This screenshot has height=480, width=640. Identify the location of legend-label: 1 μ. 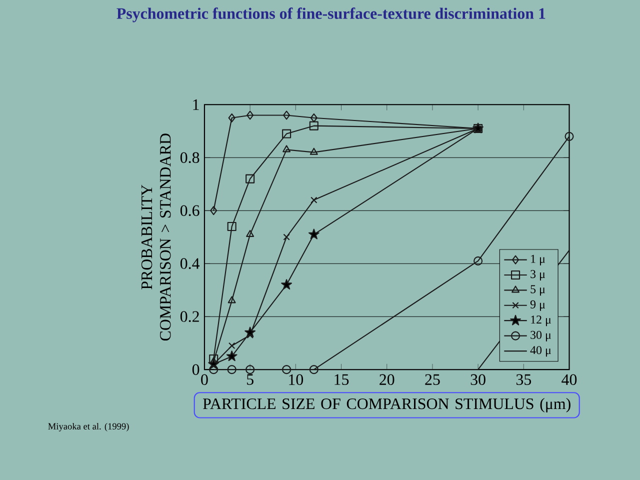
(538, 260).